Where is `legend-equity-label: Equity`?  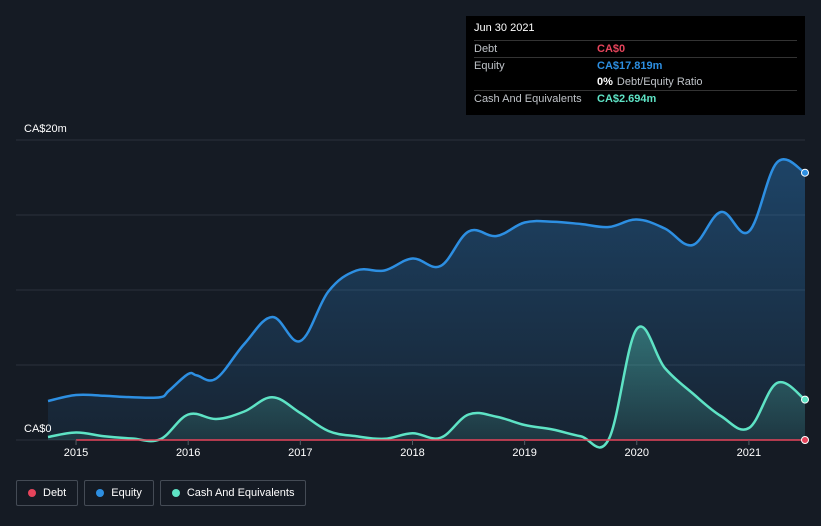 legend-equity-label: Equity is located at coordinates (126, 493).